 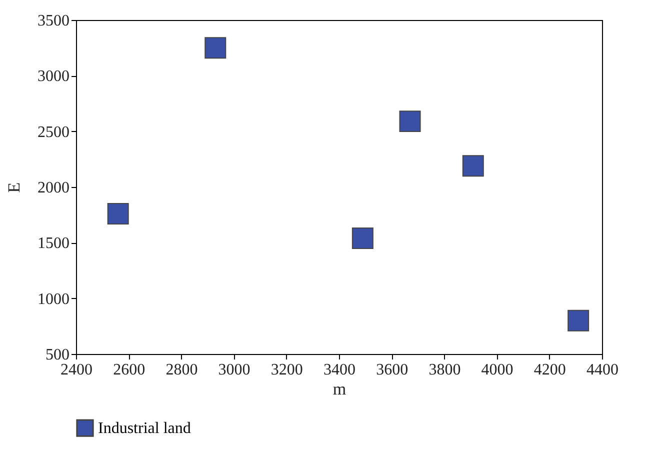 I want to click on x-tick-label: 4000, so click(x=497, y=370).